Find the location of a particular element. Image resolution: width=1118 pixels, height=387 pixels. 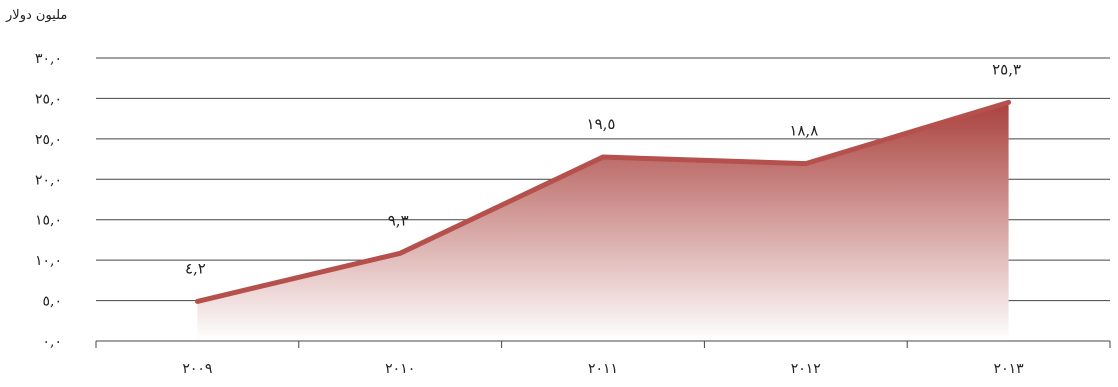

x-tick-label: ٢٠١١ is located at coordinates (603, 369).